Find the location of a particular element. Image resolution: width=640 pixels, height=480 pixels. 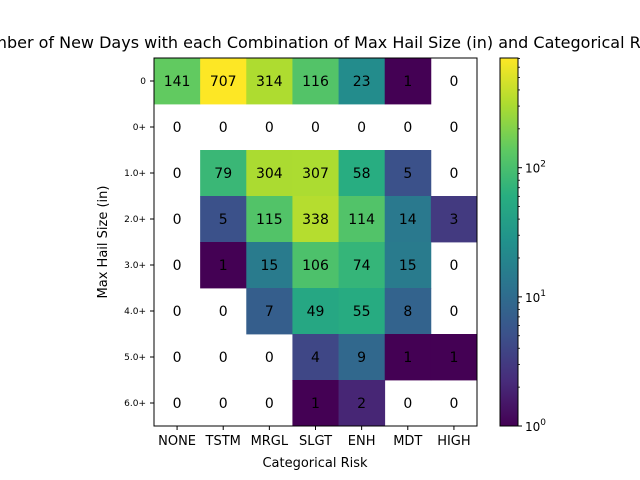

cell-value-label: 307 is located at coordinates (315, 174).